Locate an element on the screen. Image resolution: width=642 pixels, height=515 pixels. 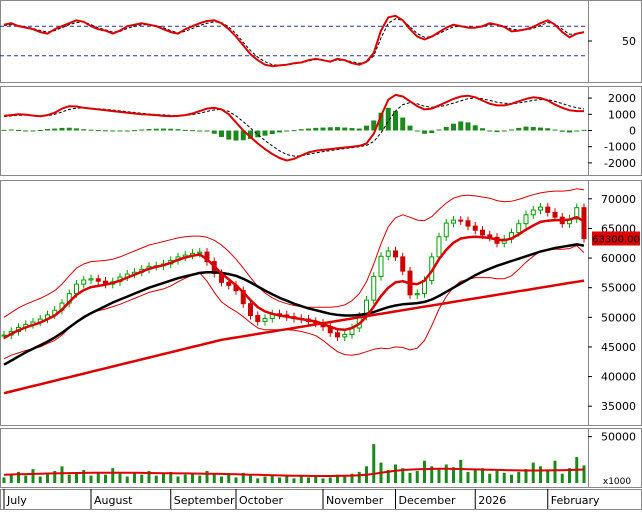
macd-axis-2-label: 0 is located at coordinates (632, 131).